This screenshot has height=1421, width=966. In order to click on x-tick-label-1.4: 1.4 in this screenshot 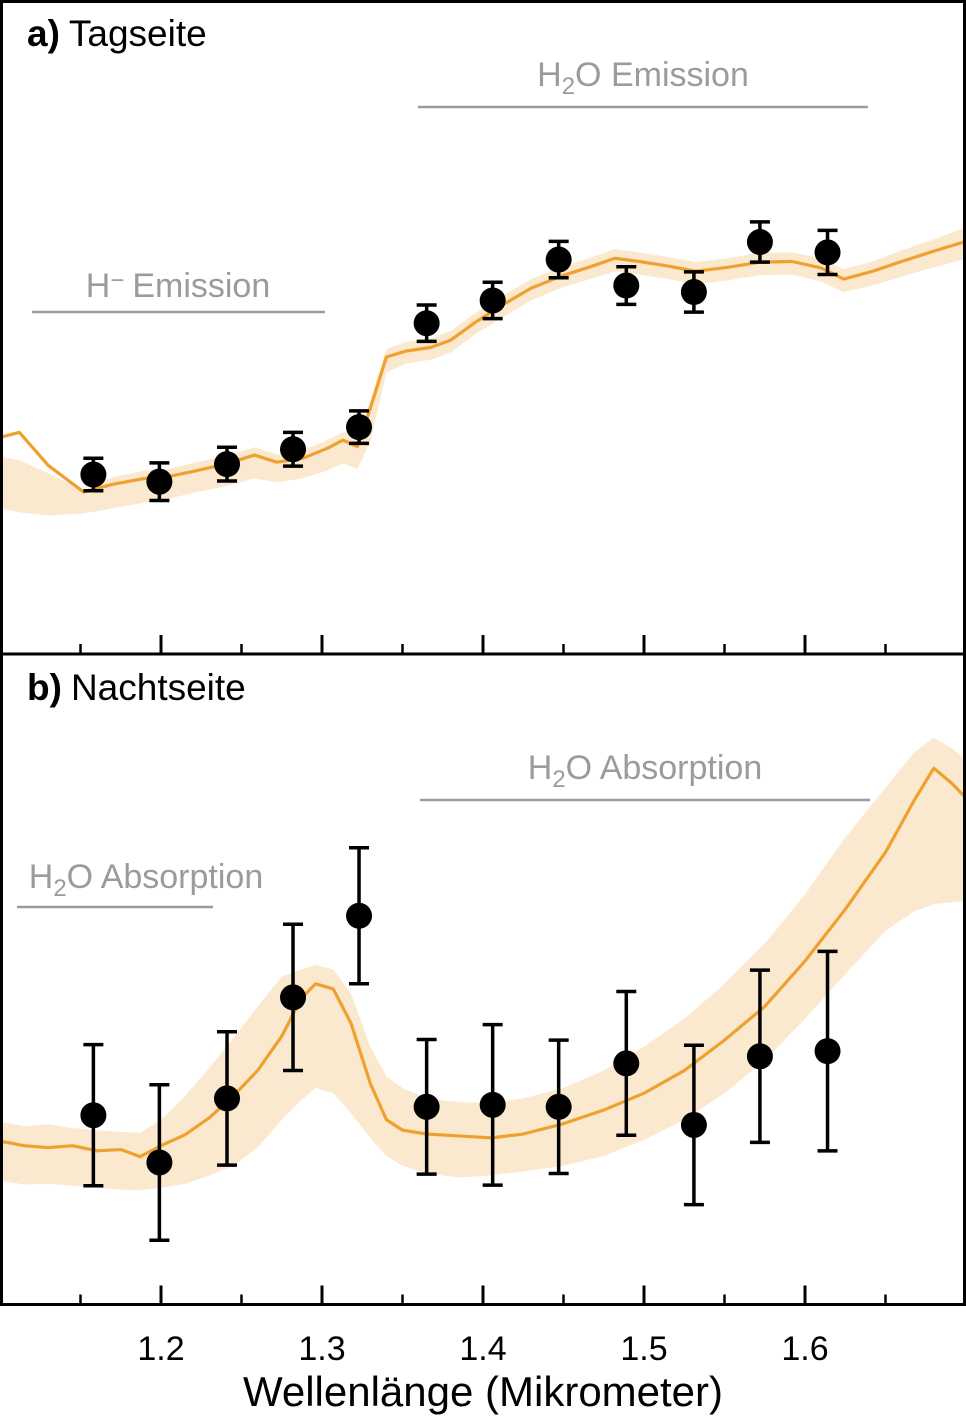, I will do `click(482, 1349)`.